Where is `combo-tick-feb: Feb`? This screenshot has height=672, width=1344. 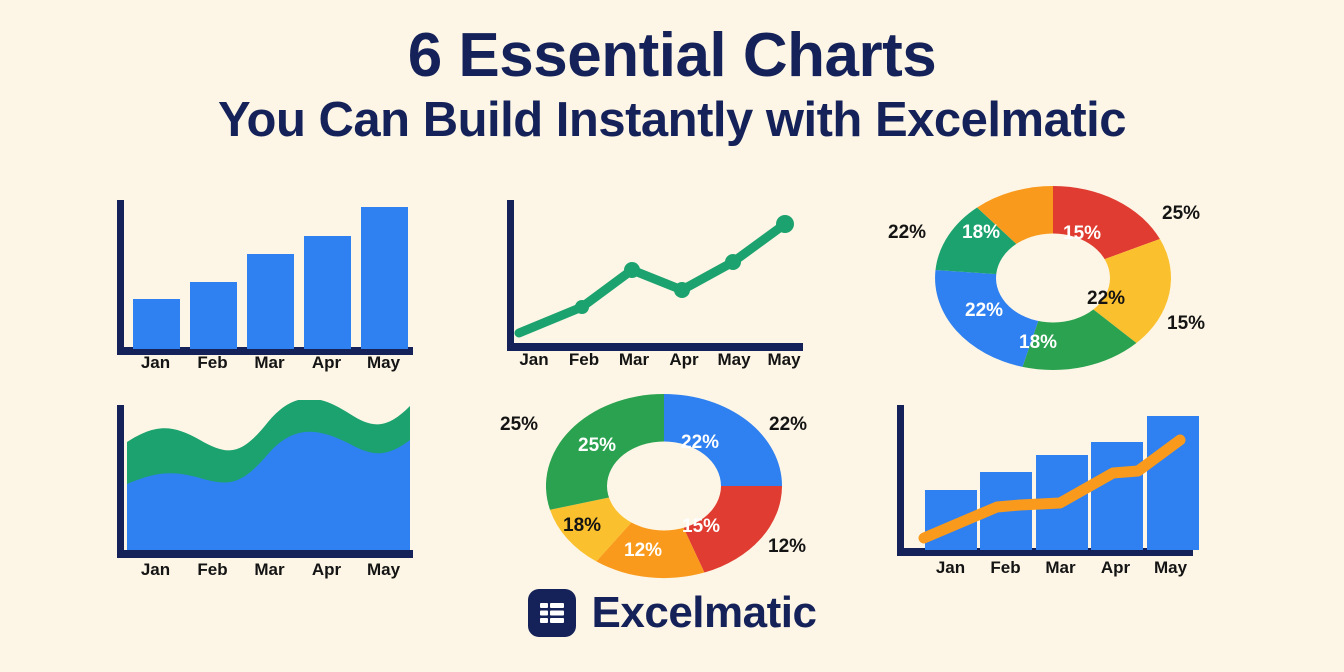
combo-tick-feb: Feb is located at coordinates (1005, 567).